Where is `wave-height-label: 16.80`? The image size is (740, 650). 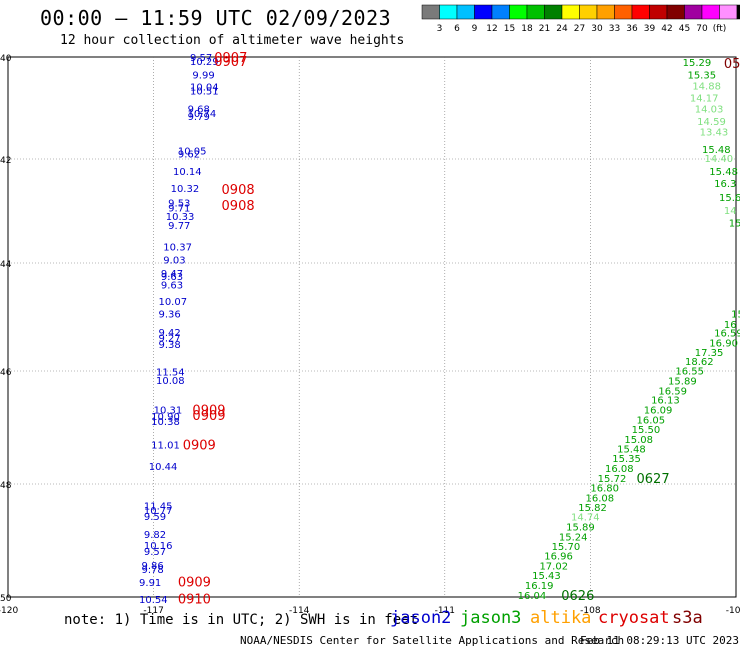 wave-height-label: 16.80 is located at coordinates (604, 488).